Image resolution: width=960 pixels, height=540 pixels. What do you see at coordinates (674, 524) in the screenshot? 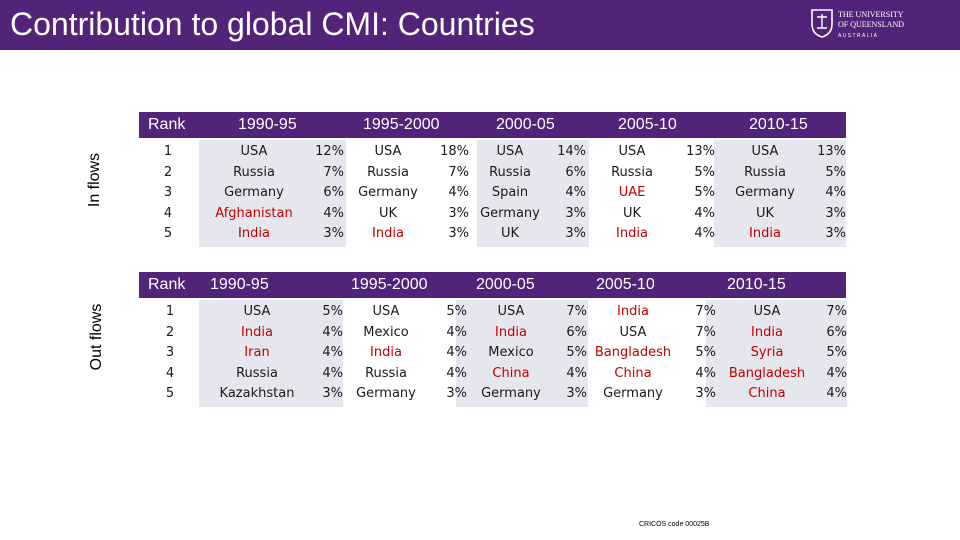
I see `cricos-code: CRICOS code 00025B` at bounding box center [674, 524].